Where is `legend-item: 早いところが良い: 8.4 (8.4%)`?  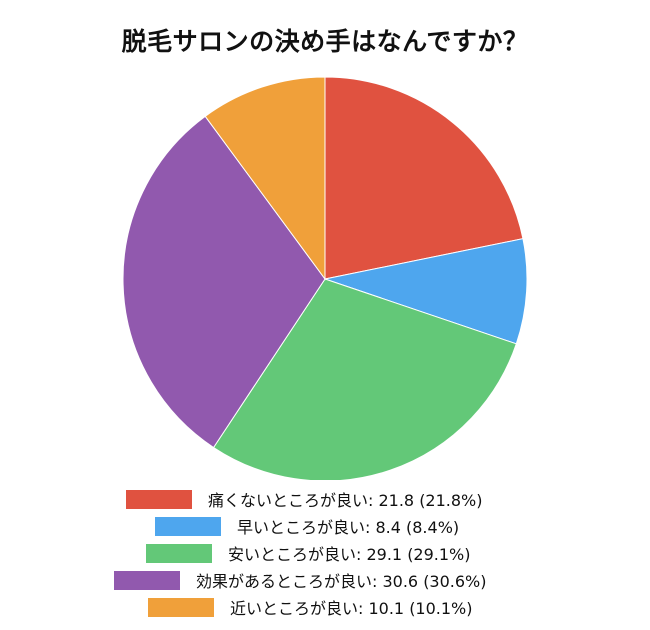 legend-item: 早いところが良い: 8.4 (8.4%) is located at coordinates (307, 526).